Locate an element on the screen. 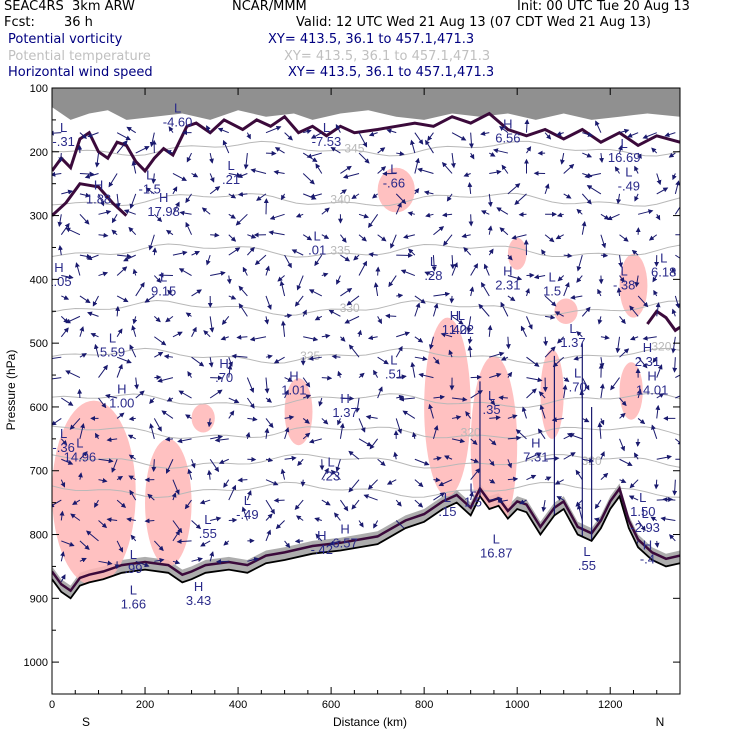 This screenshot has width=740, height=740. extremum-value: .35 is located at coordinates (492, 409).